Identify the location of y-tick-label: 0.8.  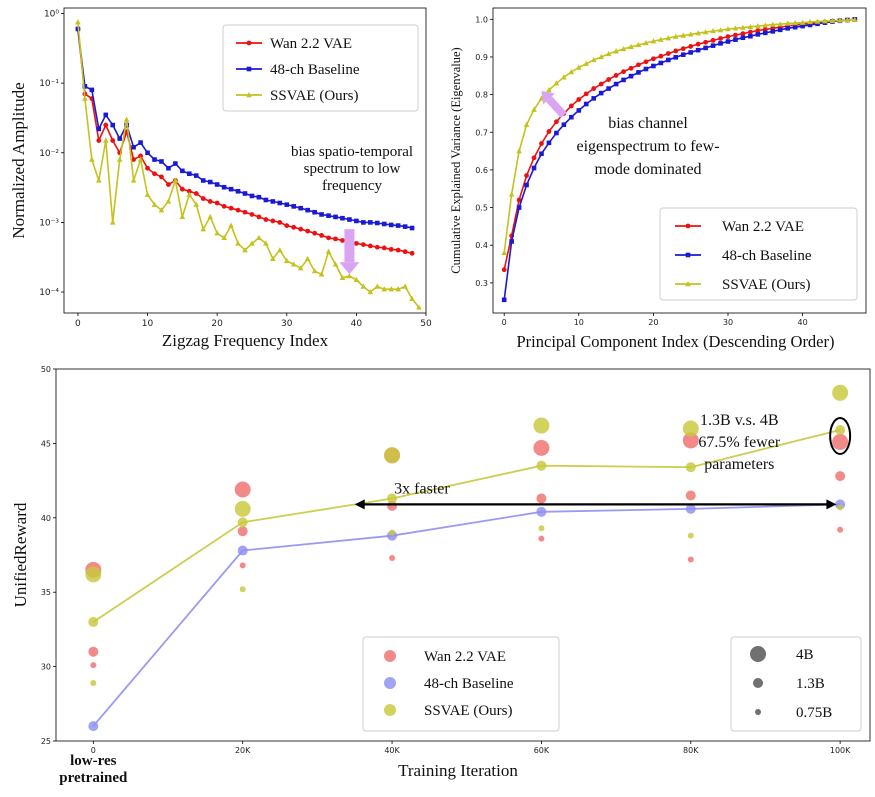
(481, 95).